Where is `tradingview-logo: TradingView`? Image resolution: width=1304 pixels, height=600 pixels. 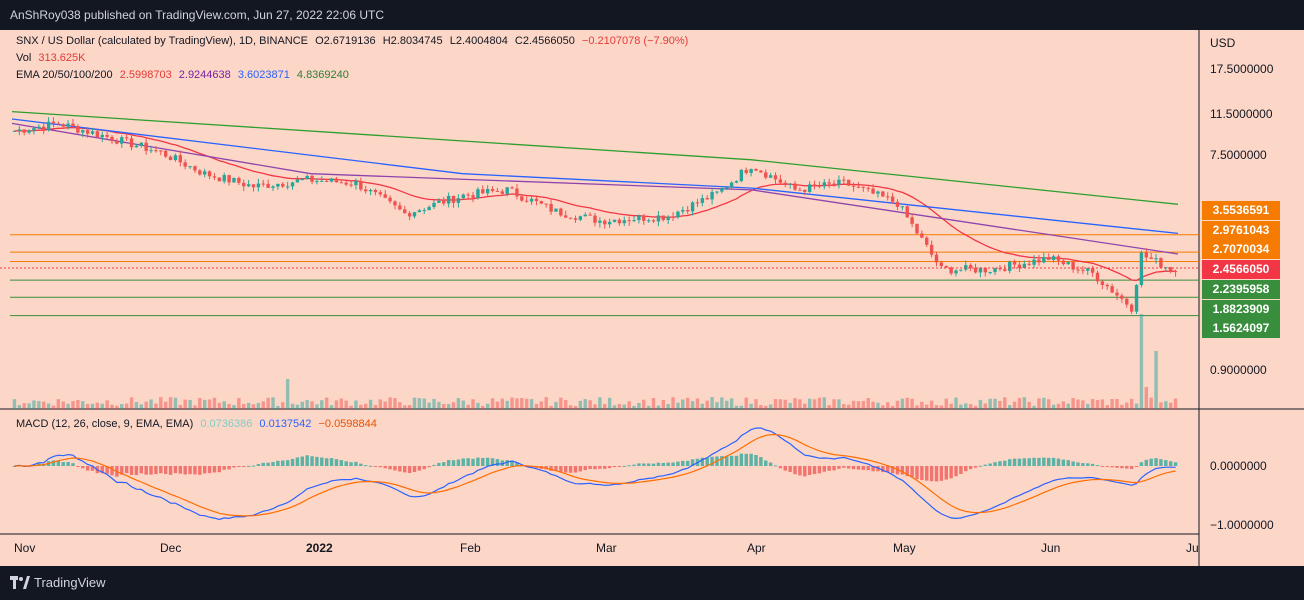 tradingview-logo: TradingView is located at coordinates (58, 582).